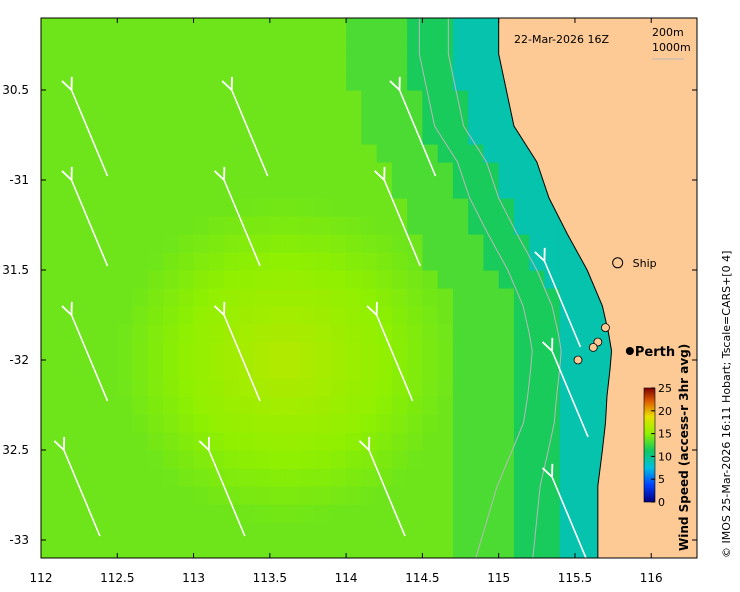  I want to click on colorbar-tick-label: 20, so click(665, 411).